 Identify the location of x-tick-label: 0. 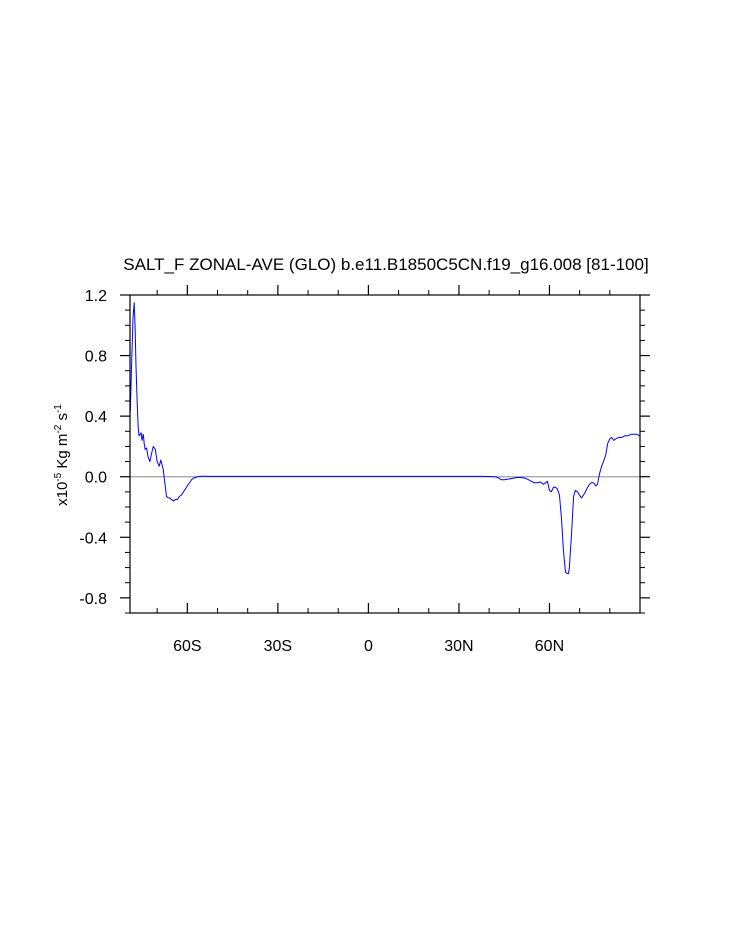
(368, 646).